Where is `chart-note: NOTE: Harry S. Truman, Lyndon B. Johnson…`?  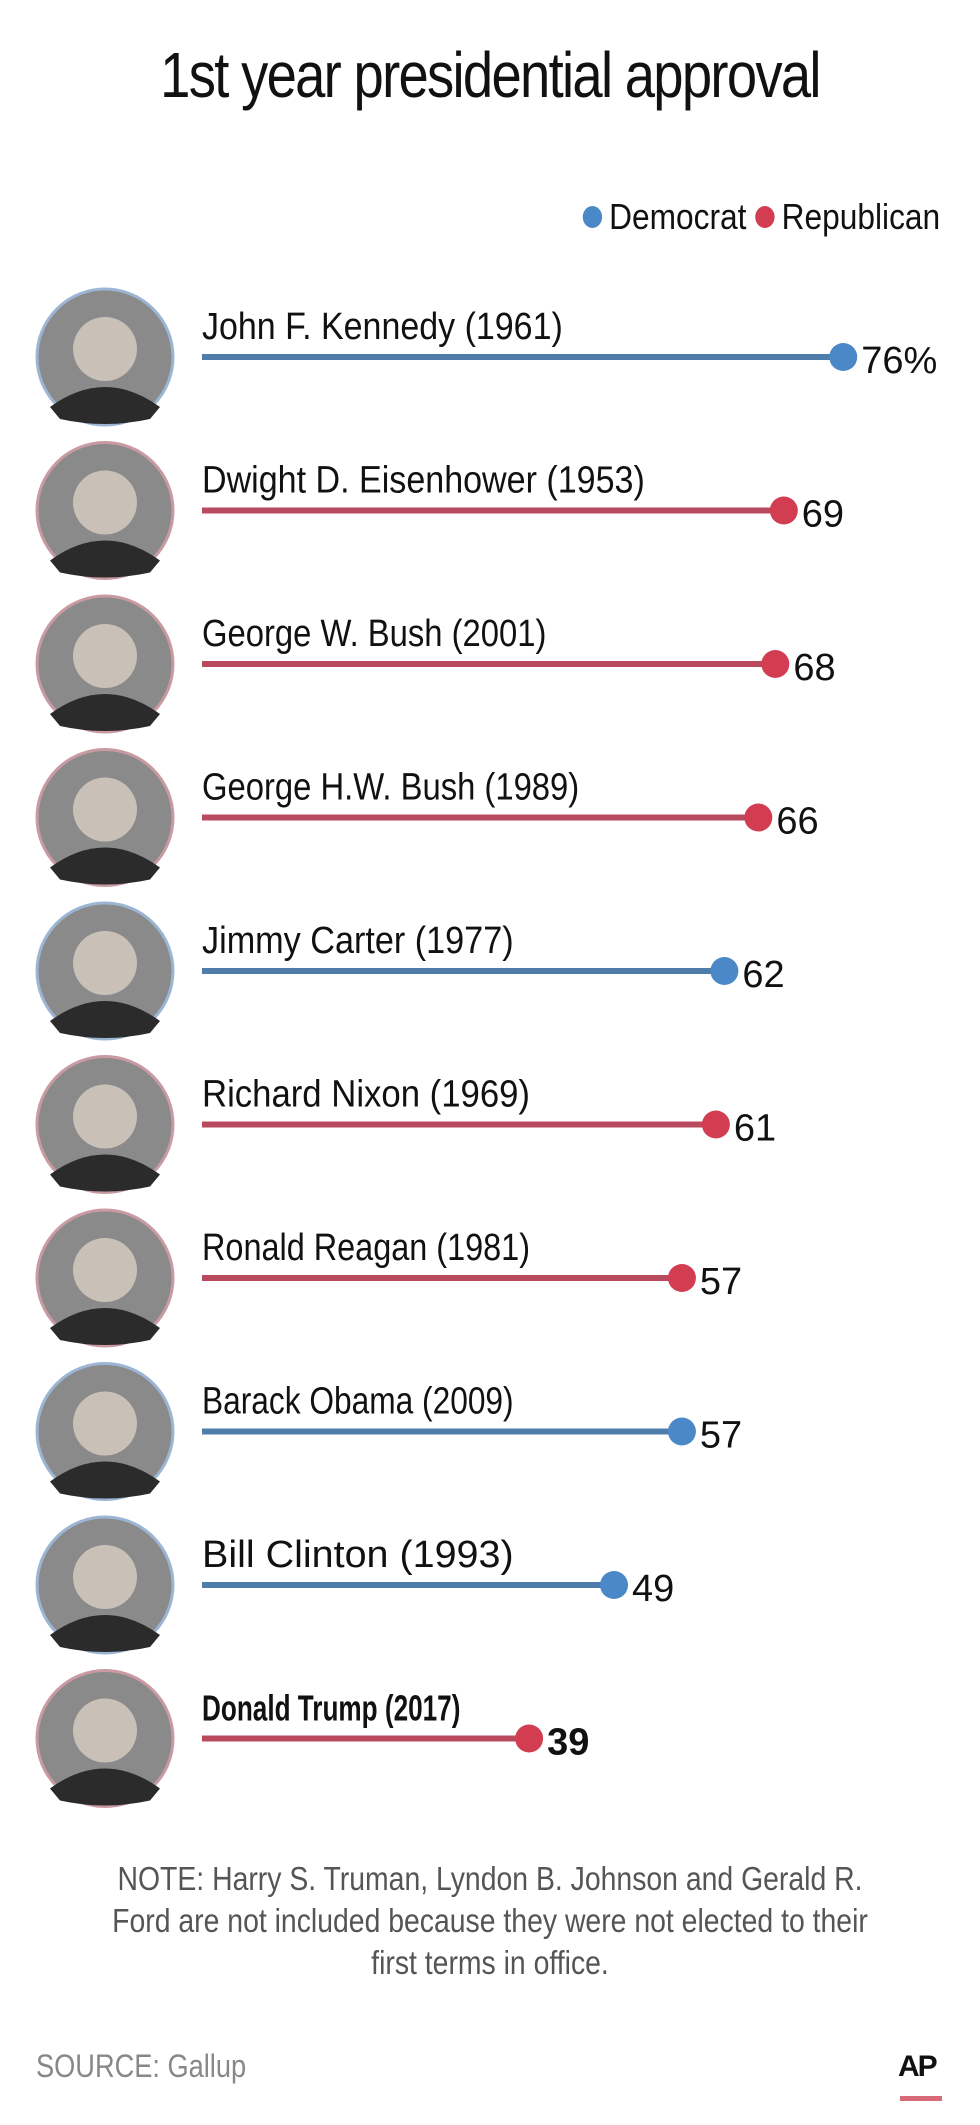 chart-note: NOTE: Harry S. Truman, Lyndon B. Johnson… is located at coordinates (490, 1920).